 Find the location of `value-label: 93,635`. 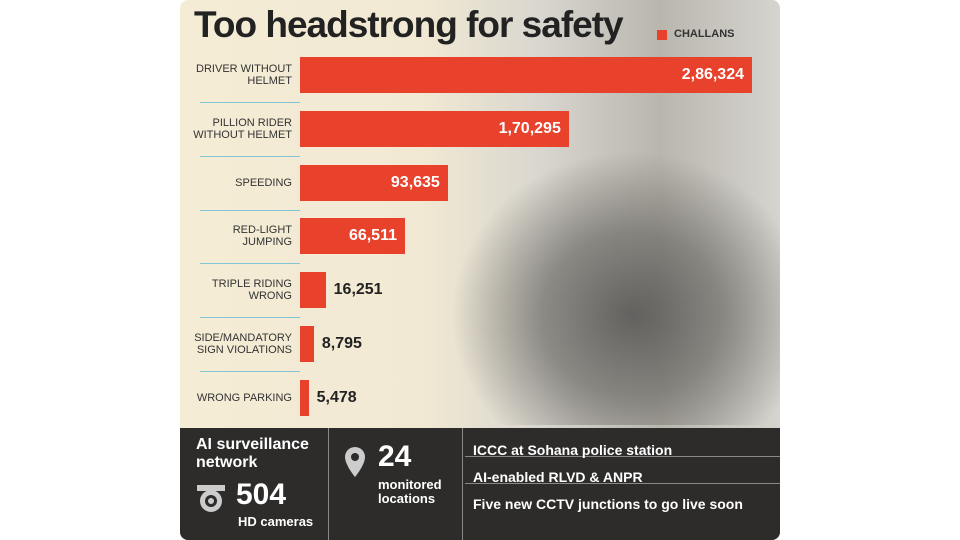

value-label: 93,635 is located at coordinates (415, 182).